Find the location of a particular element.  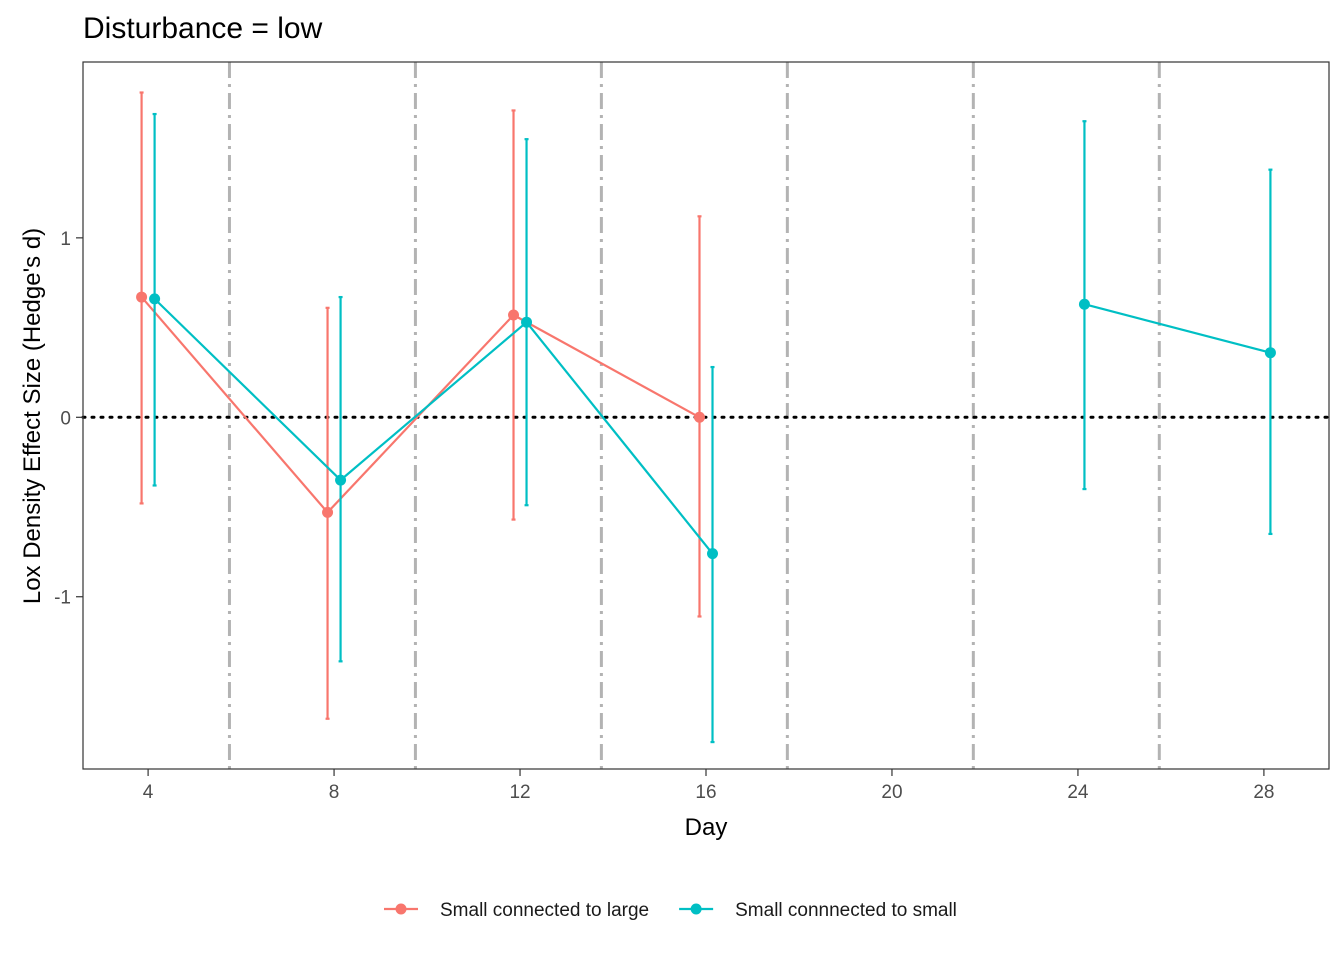

y-axis: -1 0 1 is located at coordinates (68, 419).